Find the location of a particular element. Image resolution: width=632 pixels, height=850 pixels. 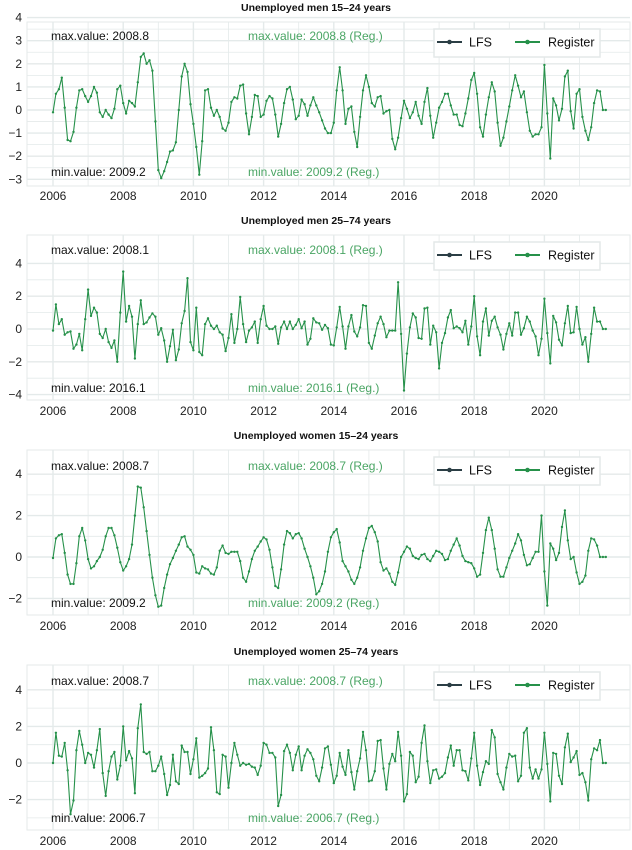

min-value-register-annotation: min.value: 2009.2 (Reg.) is located at coordinates (313, 603).